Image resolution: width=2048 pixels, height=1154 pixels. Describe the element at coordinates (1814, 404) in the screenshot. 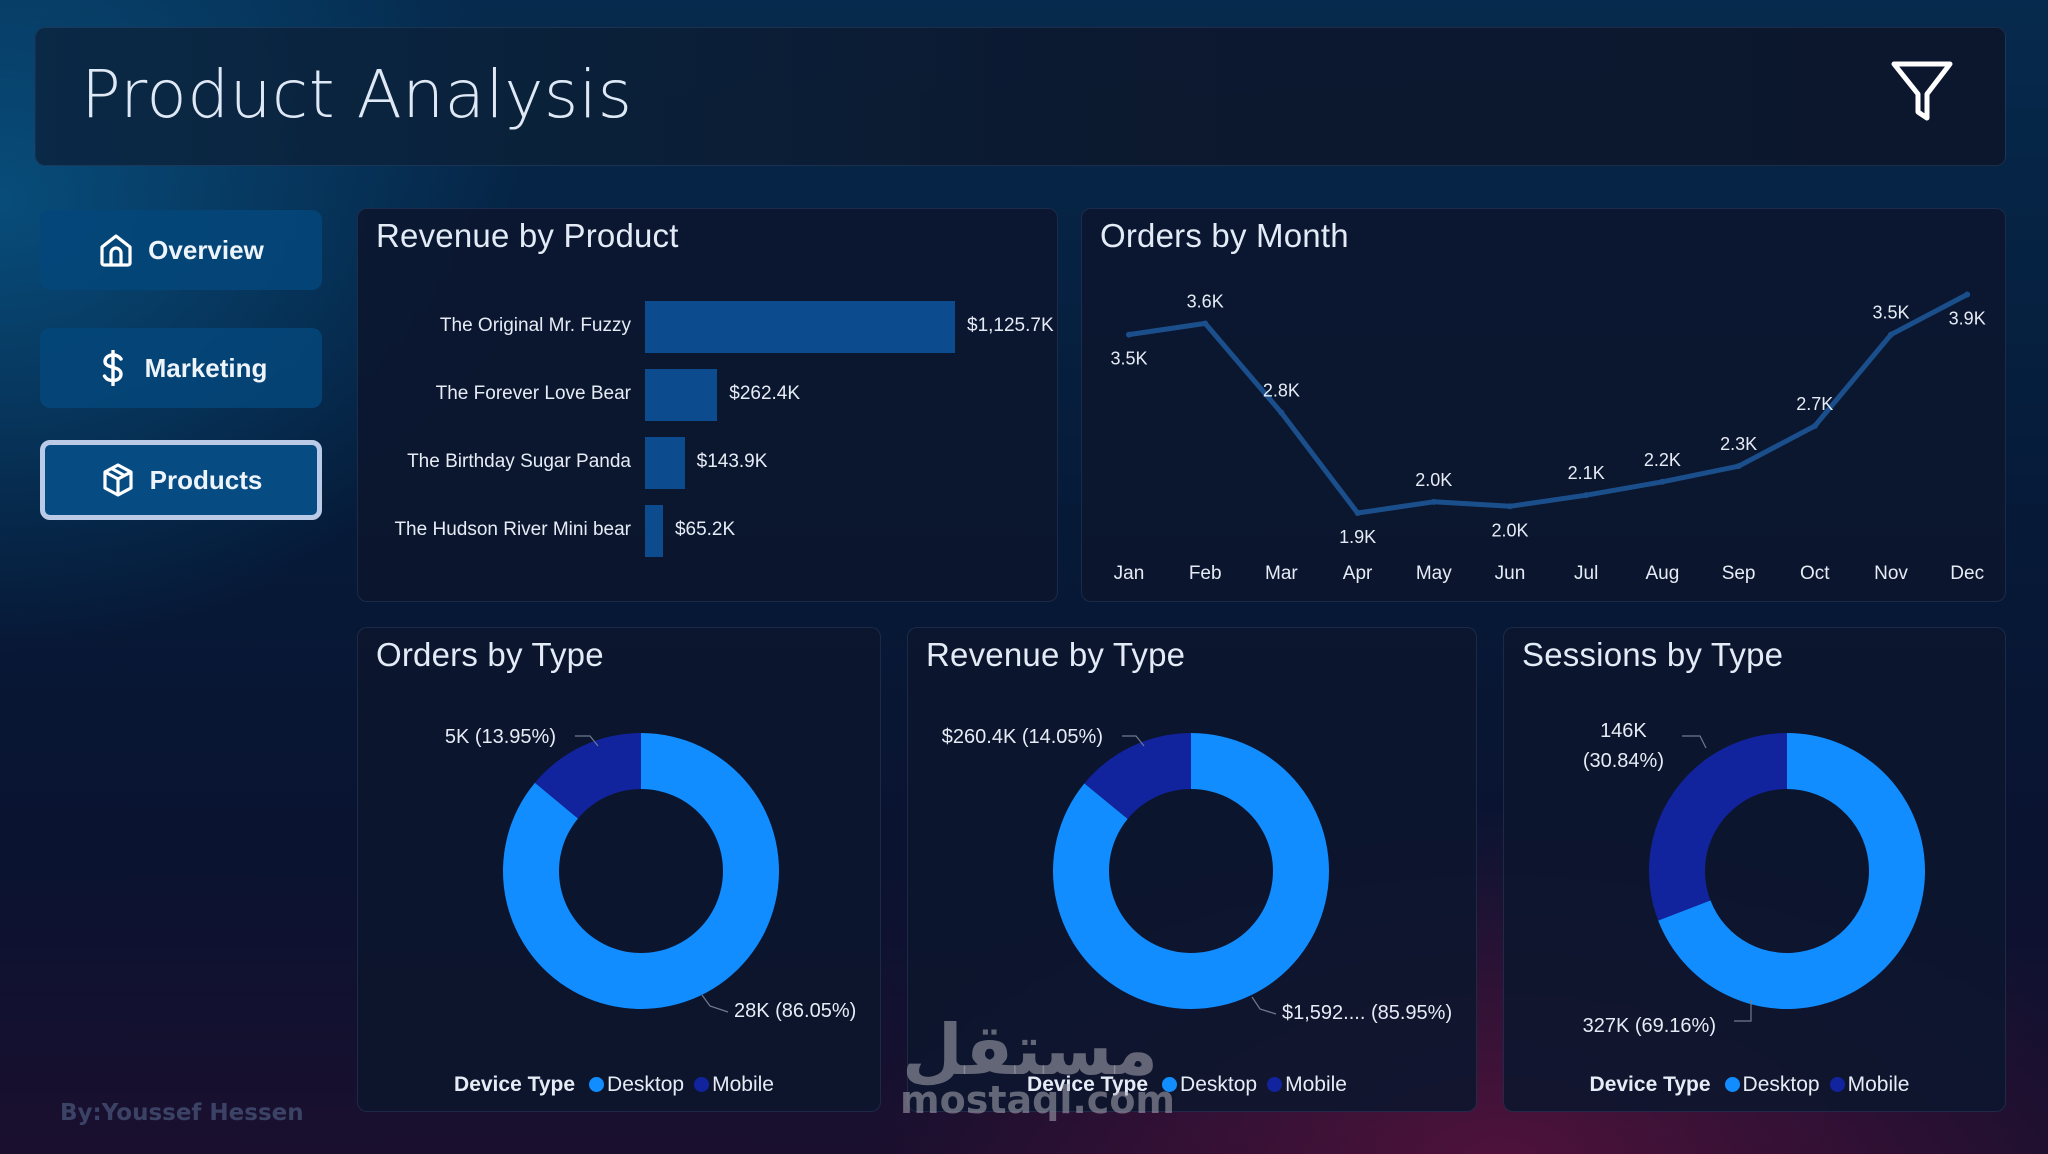

I see `line-data-label: 2.7K` at that location.